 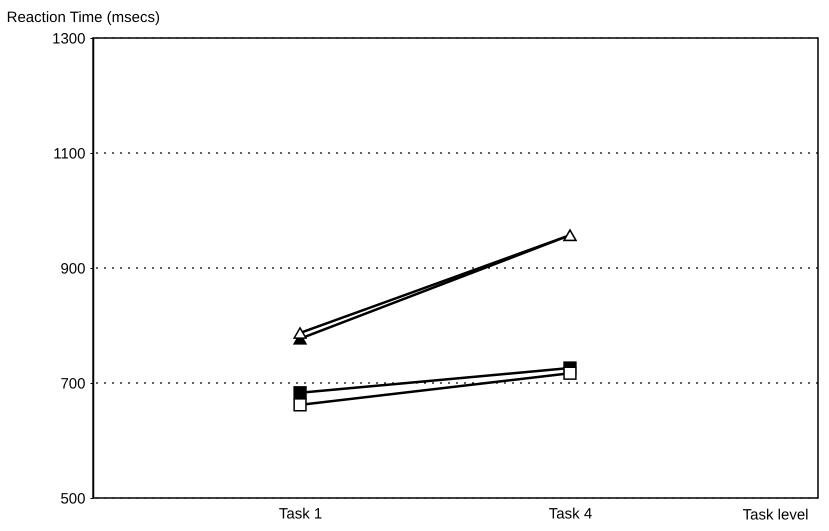 I want to click on x-tick-label: Task 4, so click(x=570, y=514).